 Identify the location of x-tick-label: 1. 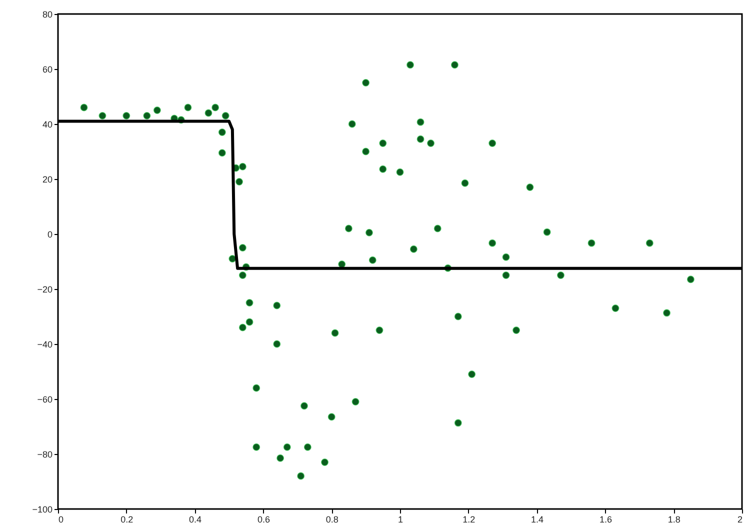
(401, 519).